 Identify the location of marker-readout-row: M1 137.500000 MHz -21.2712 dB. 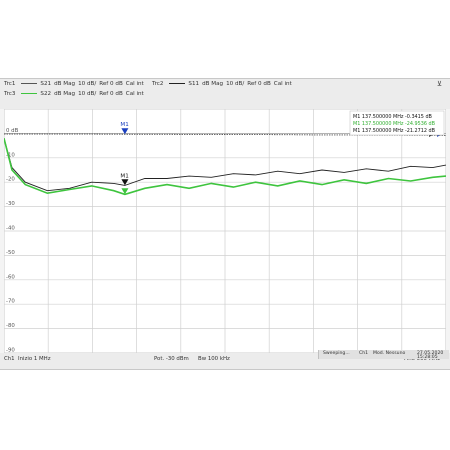
(394, 131).